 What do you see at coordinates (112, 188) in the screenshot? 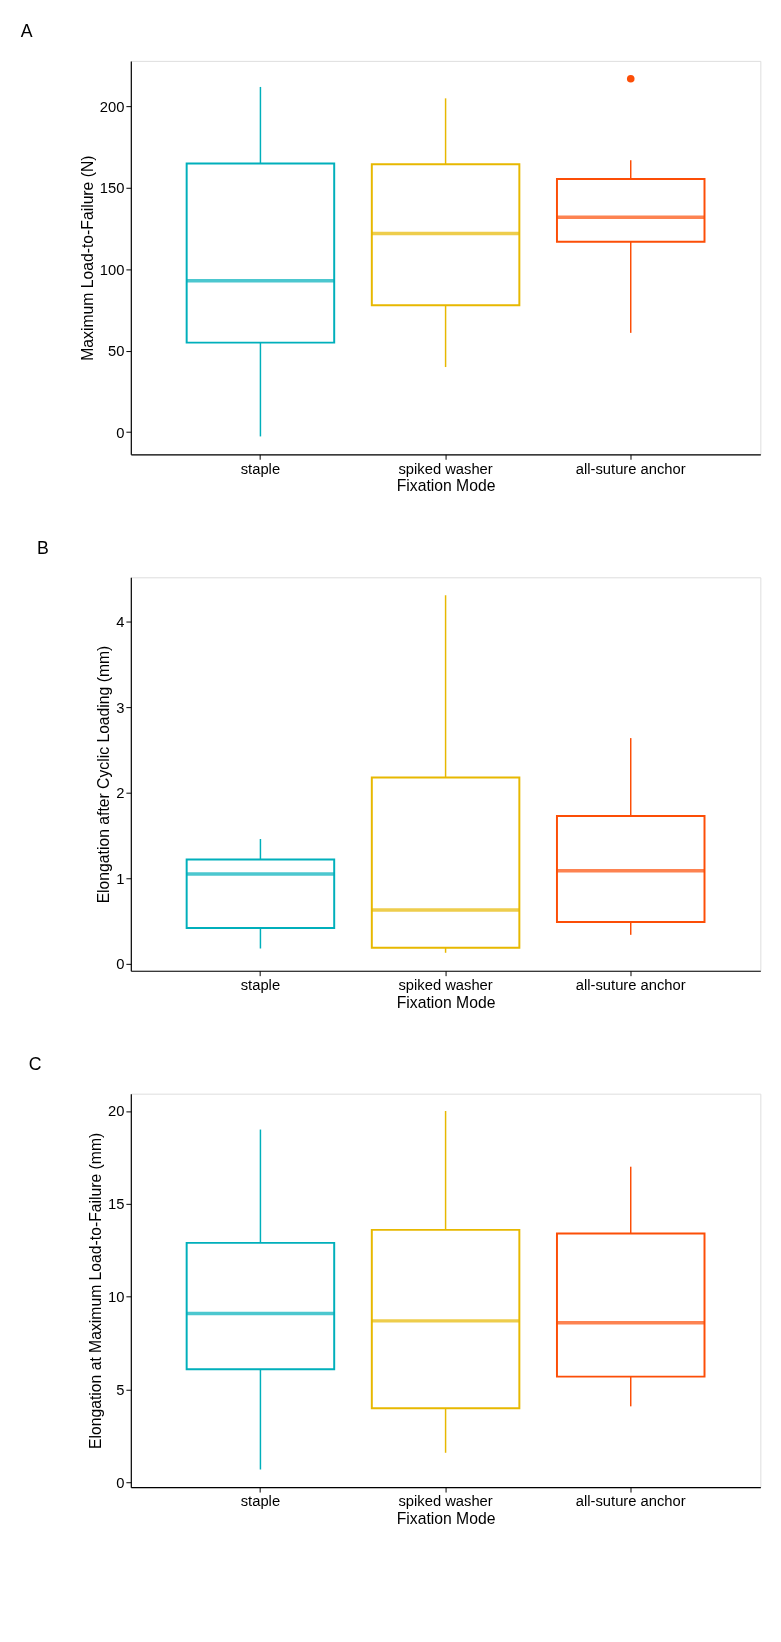
I see `y-tick-label: 150` at bounding box center [112, 188].